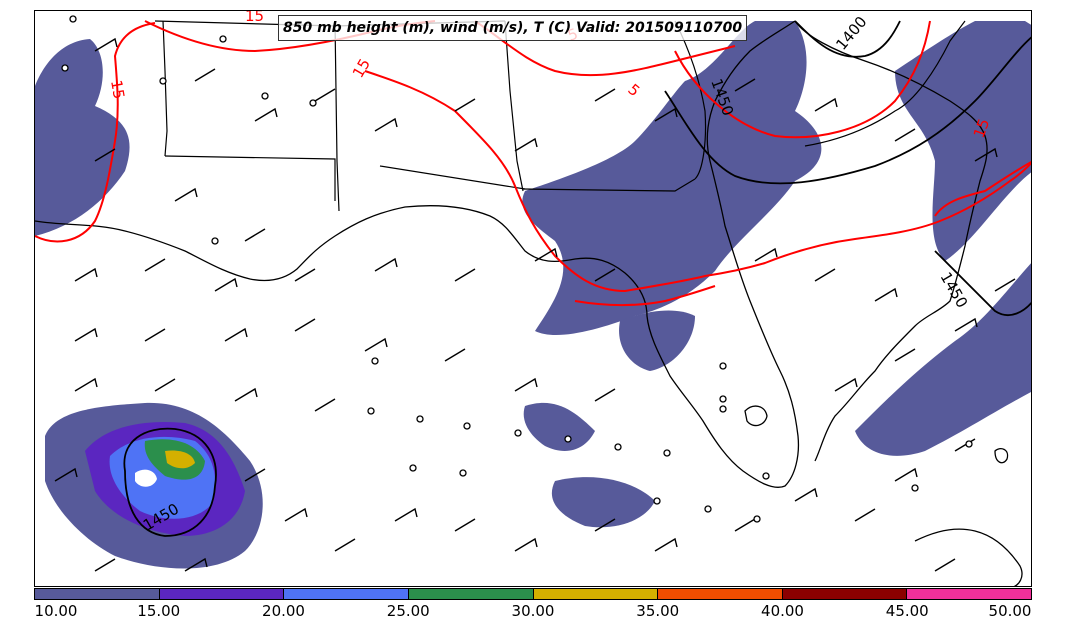 Image resolution: width=1065 pixels, height=633 pixels. I want to click on temp-contour-5-east, so click(802, 79).